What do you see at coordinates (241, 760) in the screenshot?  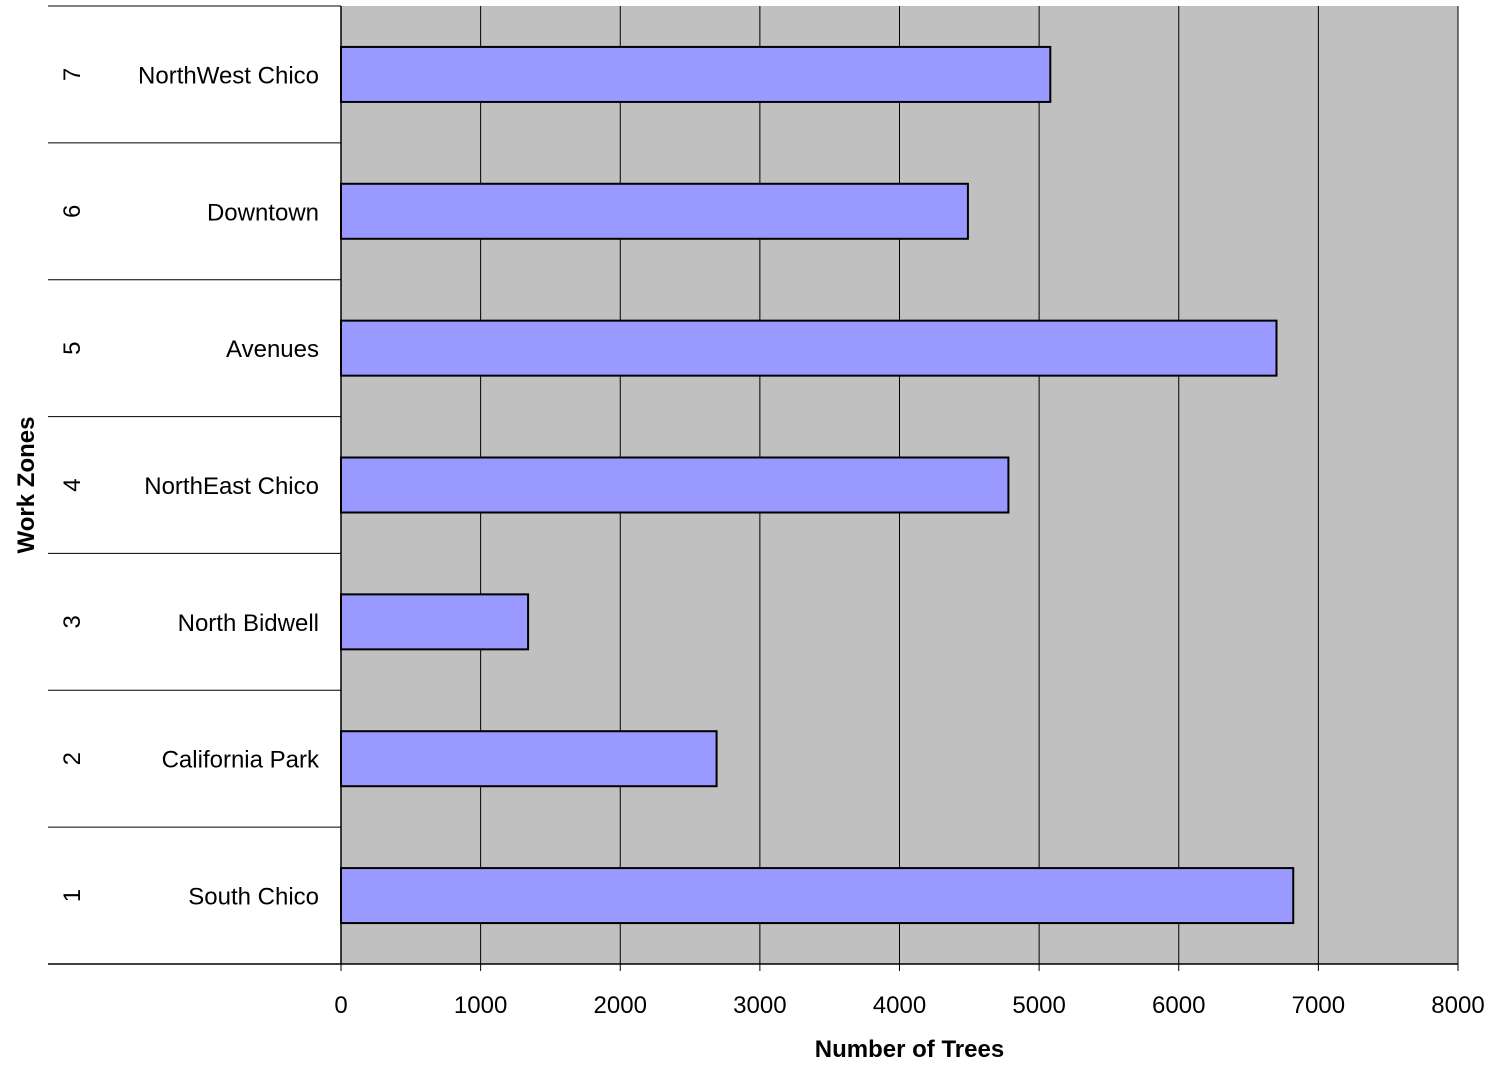 I see `category-name-label: California Park` at bounding box center [241, 760].